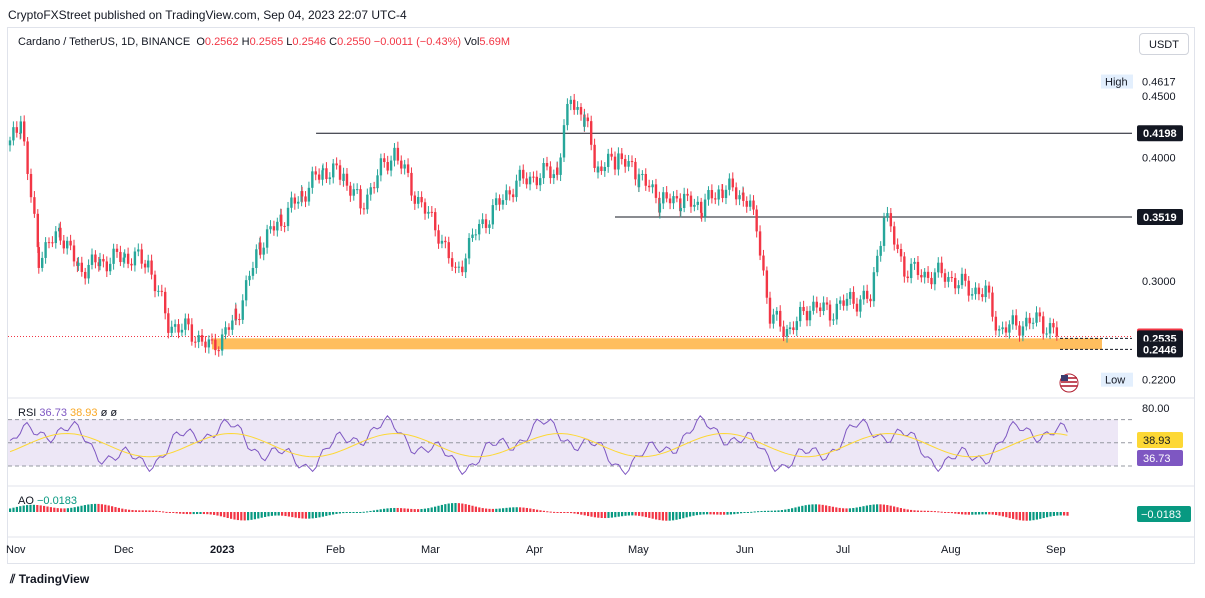  What do you see at coordinates (1164, 44) in the screenshot?
I see `currency-button: USDT` at bounding box center [1164, 44].